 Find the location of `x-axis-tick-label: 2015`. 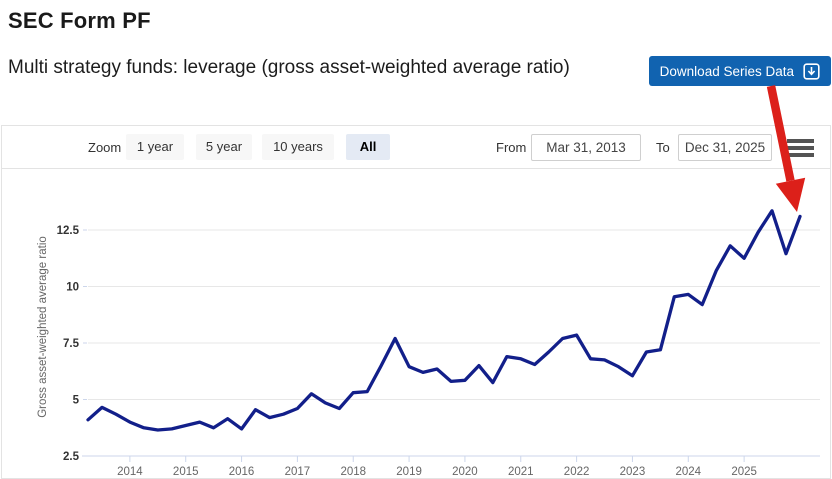

x-axis-tick-label: 2015 is located at coordinates (186, 472).